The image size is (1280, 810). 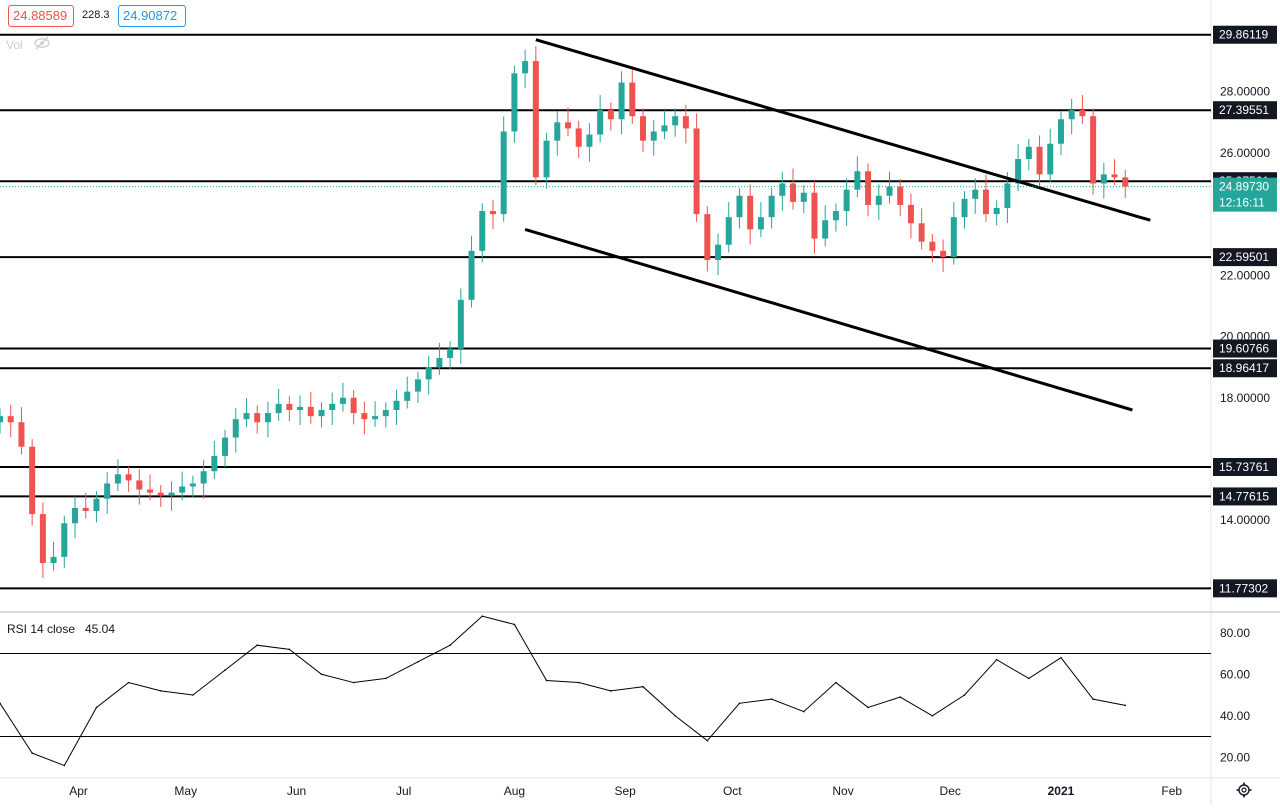 What do you see at coordinates (1244, 187) in the screenshot?
I see `last-price-label: 24.89730` at bounding box center [1244, 187].